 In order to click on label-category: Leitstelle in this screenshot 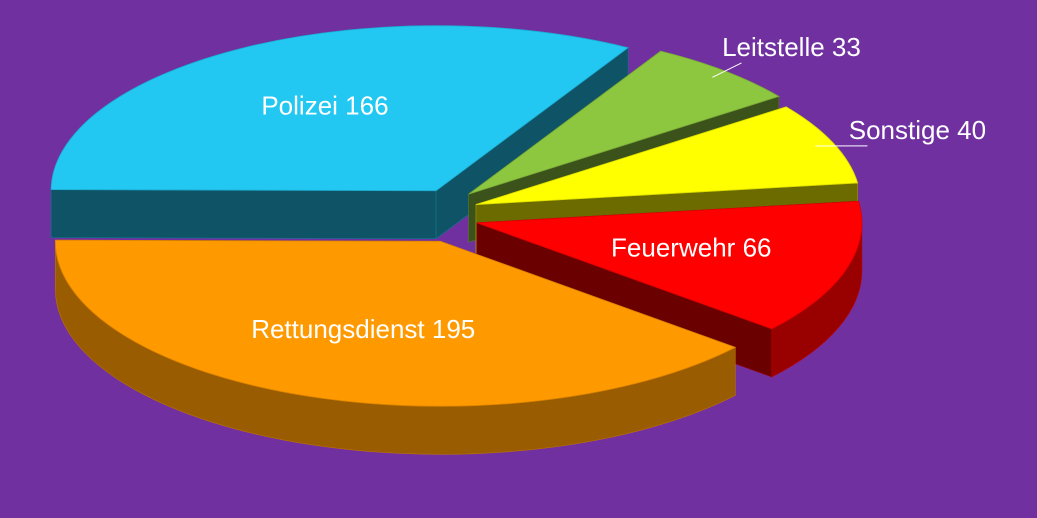, I will do `click(773, 47)`.